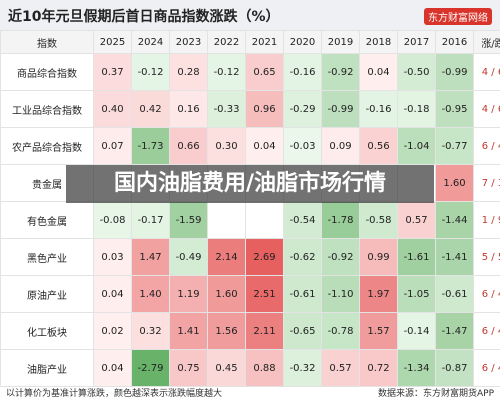  What do you see at coordinates (264, 294) in the screenshot?
I see `cell-value: 2.51` at bounding box center [264, 294].